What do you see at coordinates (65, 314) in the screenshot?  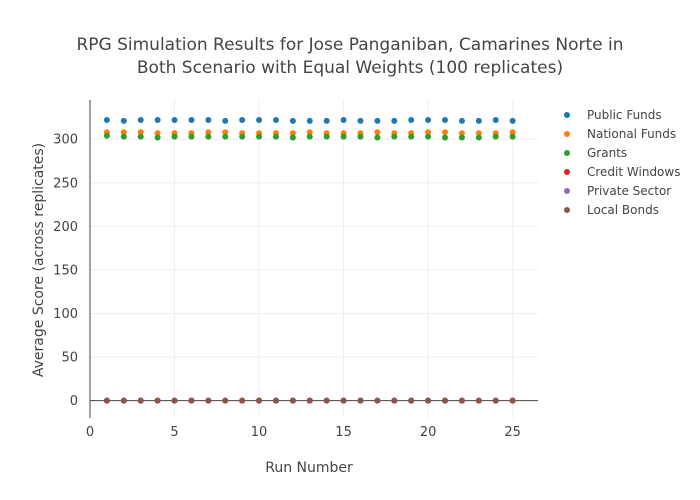 I see `y-tick-label: 100` at bounding box center [65, 314].